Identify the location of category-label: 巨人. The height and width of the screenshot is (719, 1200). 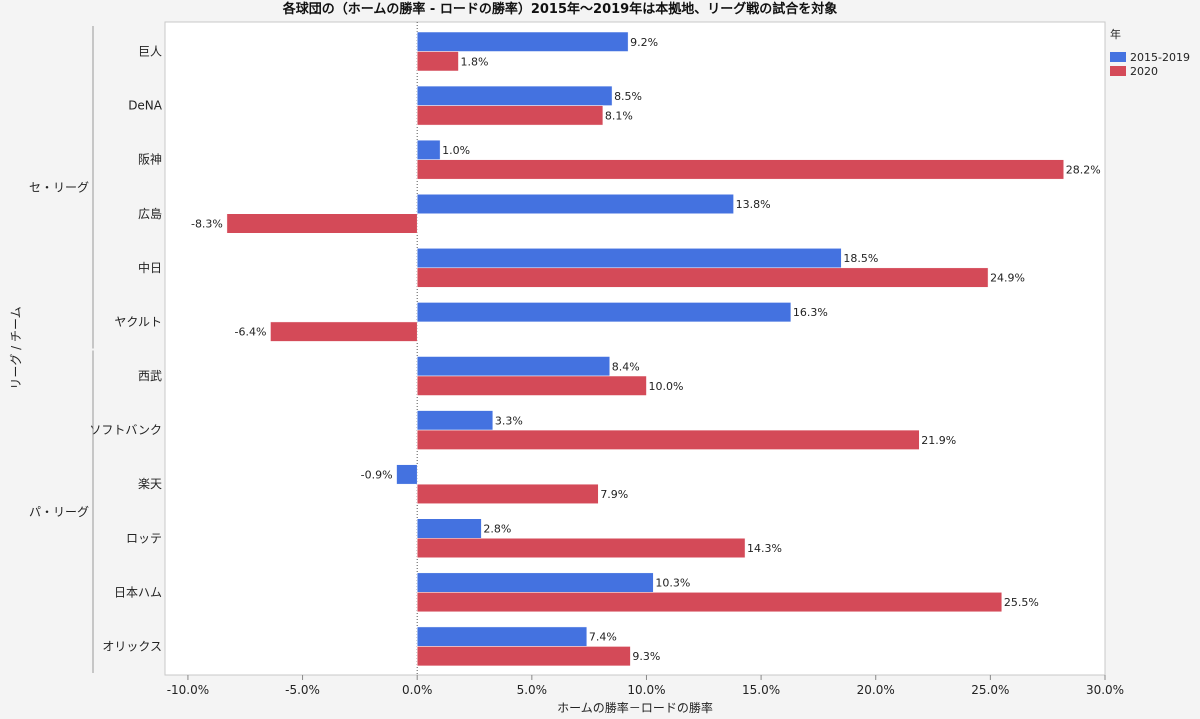
(150, 52).